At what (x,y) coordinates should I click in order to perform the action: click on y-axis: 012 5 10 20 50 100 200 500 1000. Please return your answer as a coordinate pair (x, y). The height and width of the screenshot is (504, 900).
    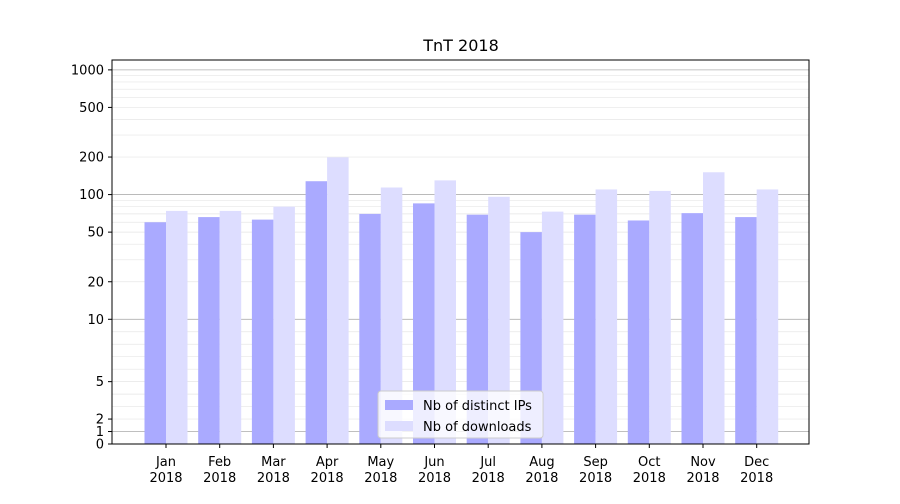
    Looking at the image, I should click on (91, 258).